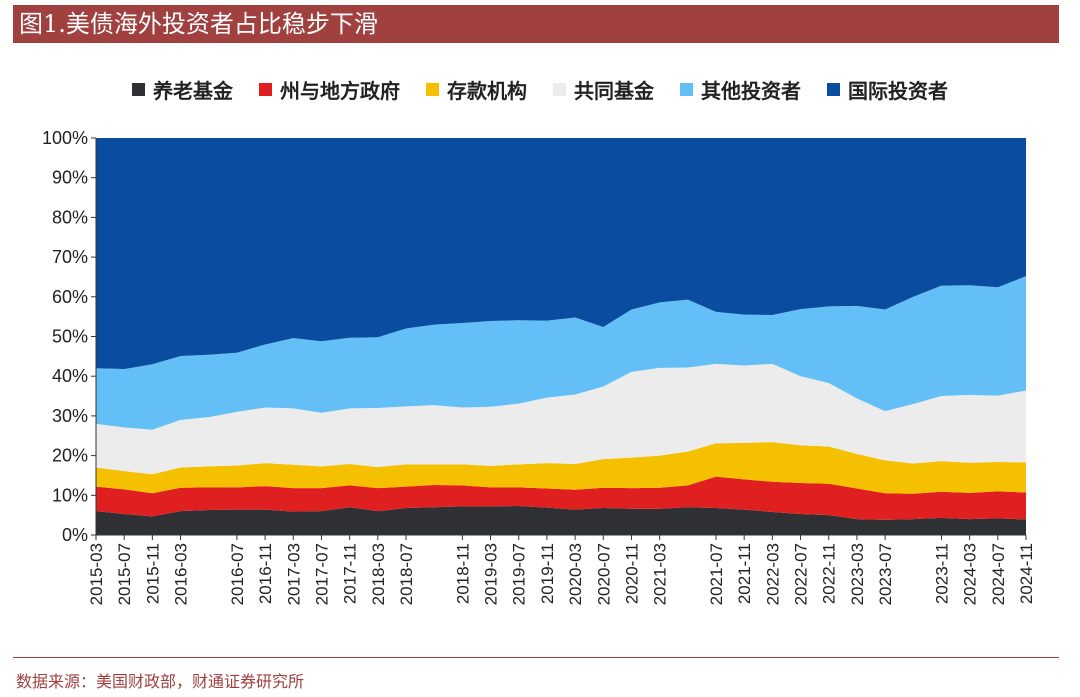  Describe the element at coordinates (751, 90) in the screenshot. I see `legend-label: 其他投资者` at that location.